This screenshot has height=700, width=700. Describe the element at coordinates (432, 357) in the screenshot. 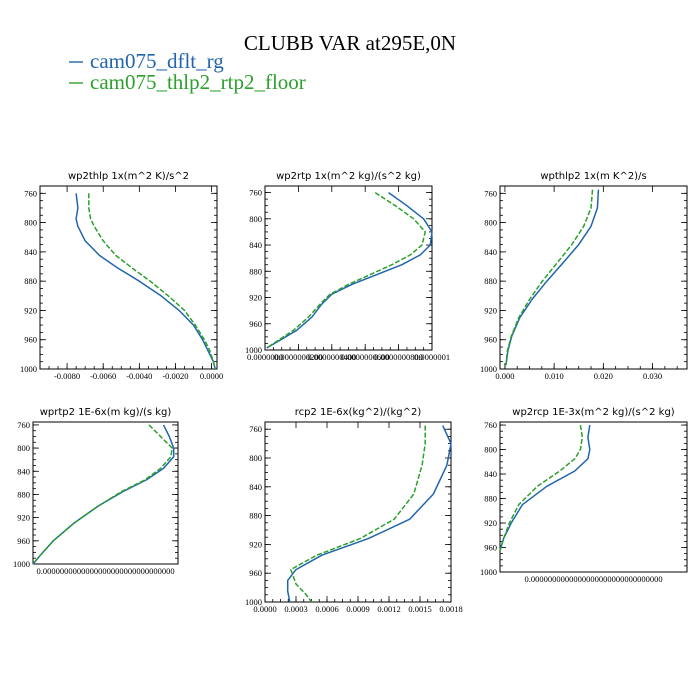

I see `x-tick-label: 0.0000001` at that location.